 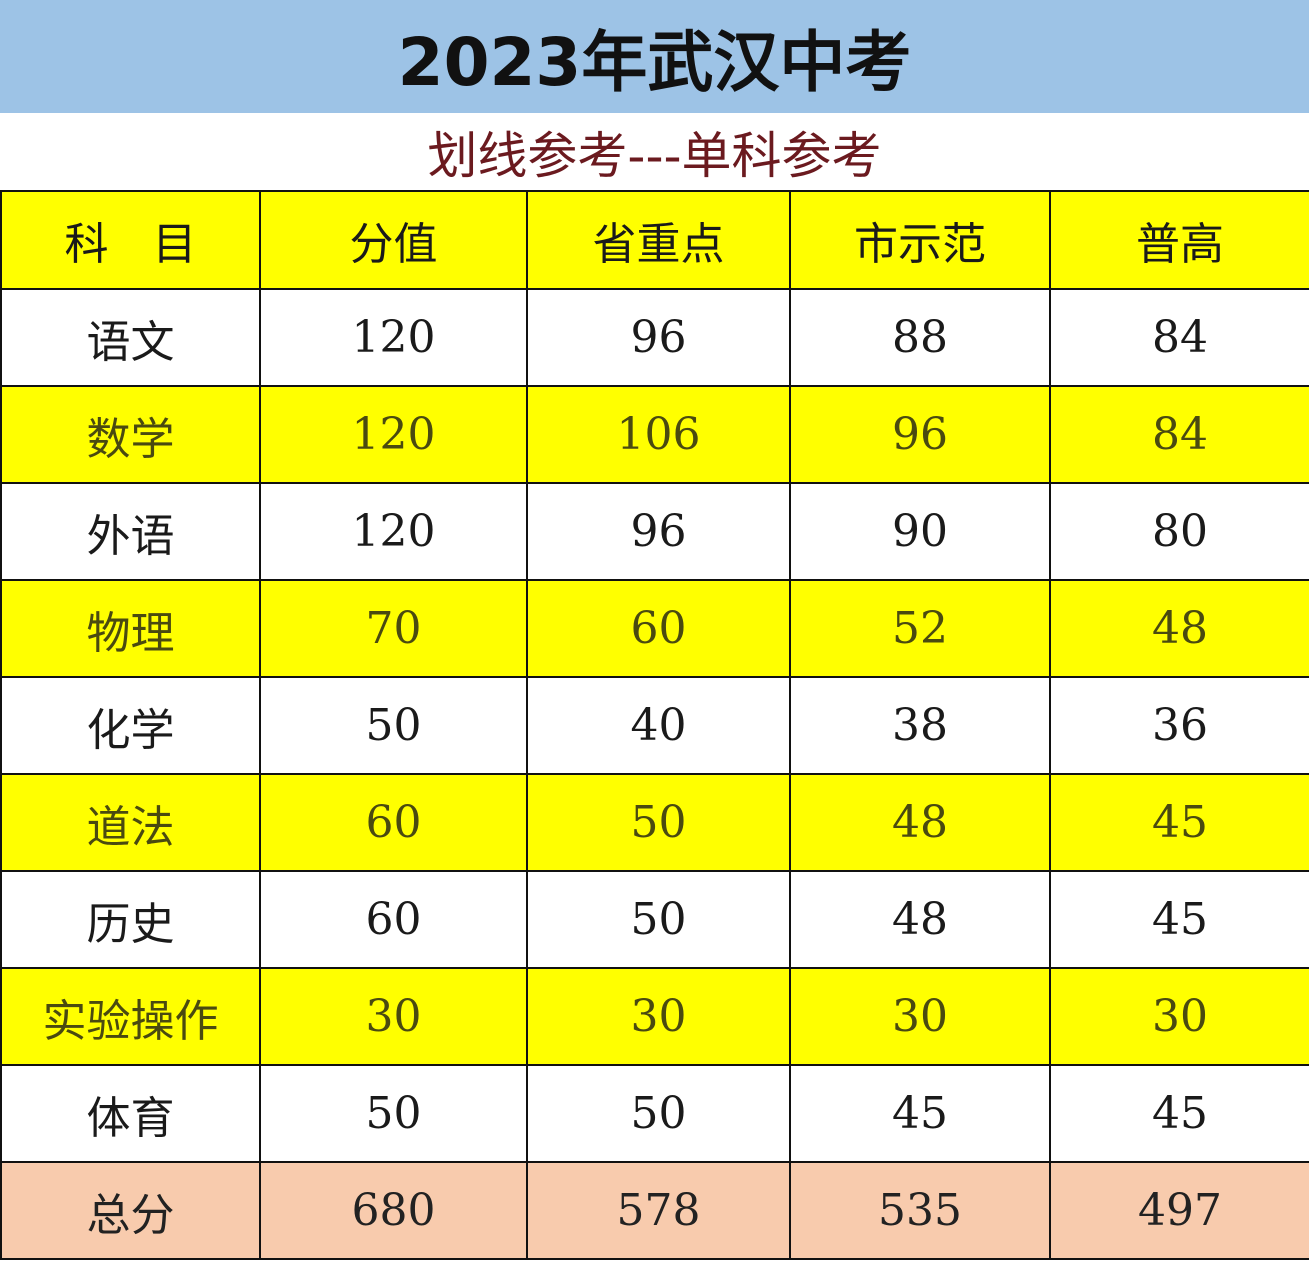 I want to click on total-cell: 497, so click(x=1179, y=1210).